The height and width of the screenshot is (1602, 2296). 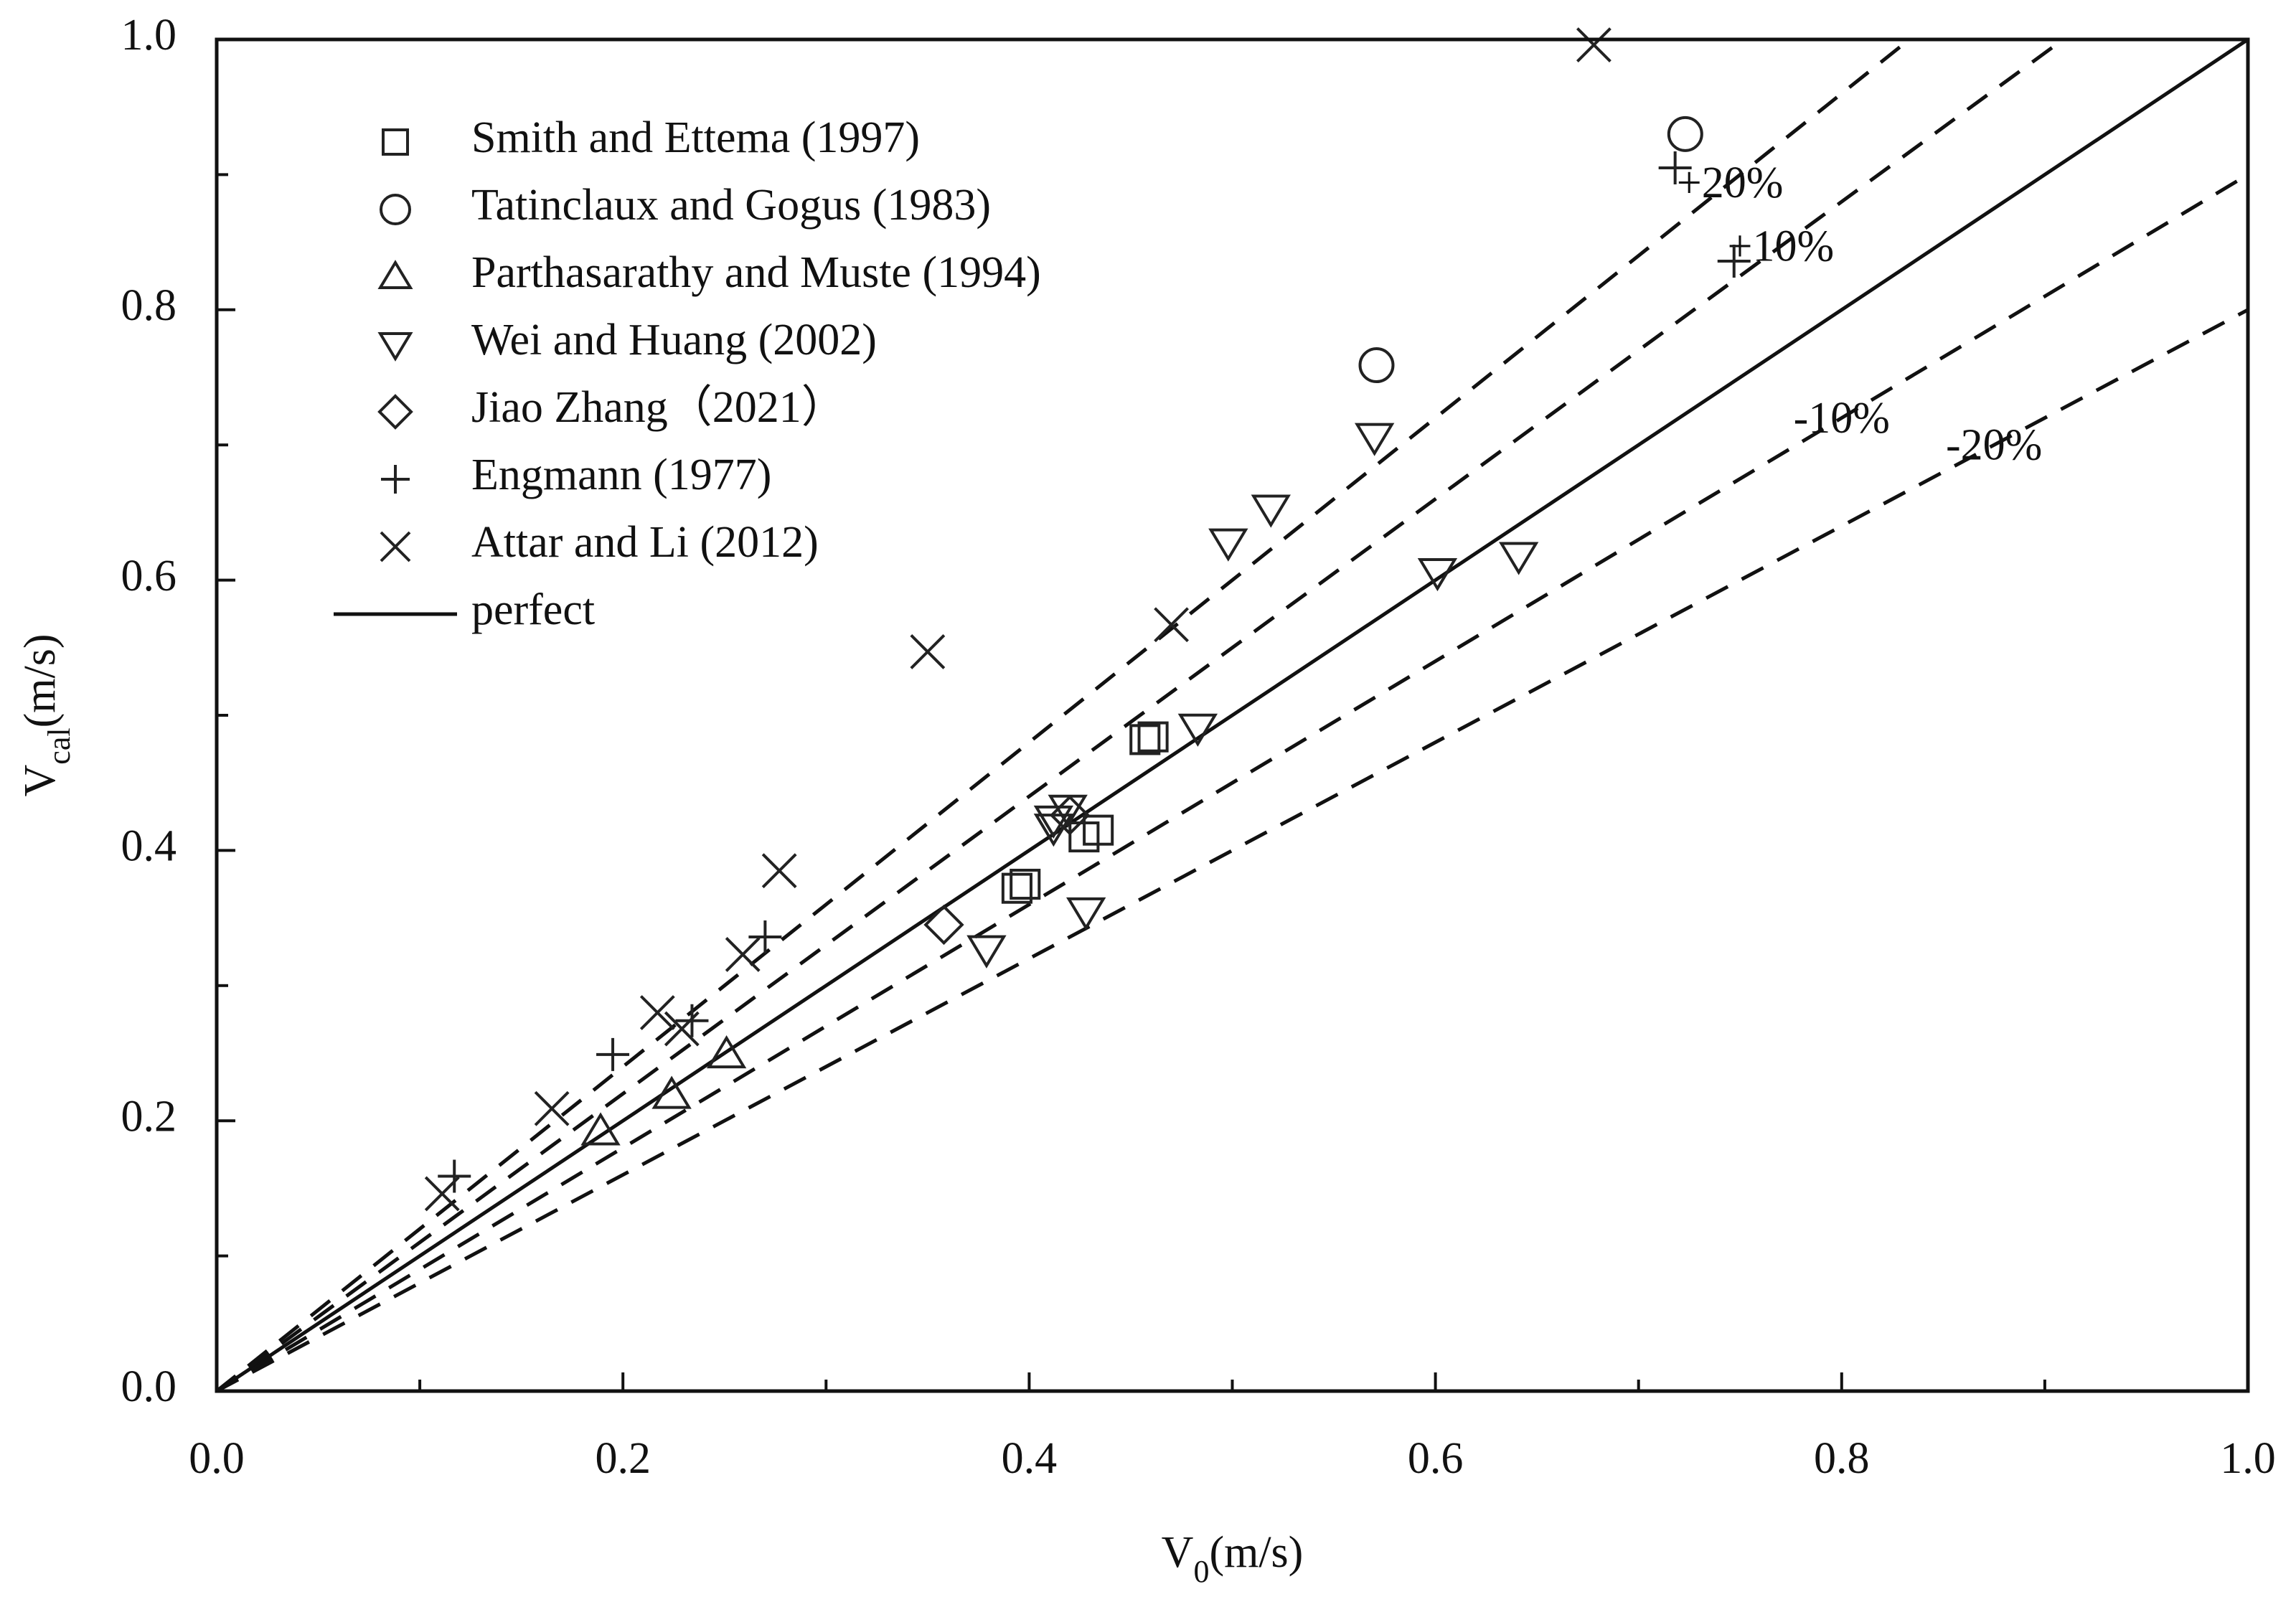 I want to click on line-label: +20%, so click(x=1731, y=183).